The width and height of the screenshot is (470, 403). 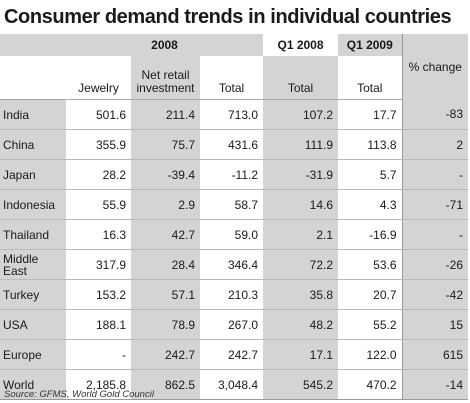 What do you see at coordinates (370, 354) in the screenshot?
I see `cell-q1-2009: 122.0` at bounding box center [370, 354].